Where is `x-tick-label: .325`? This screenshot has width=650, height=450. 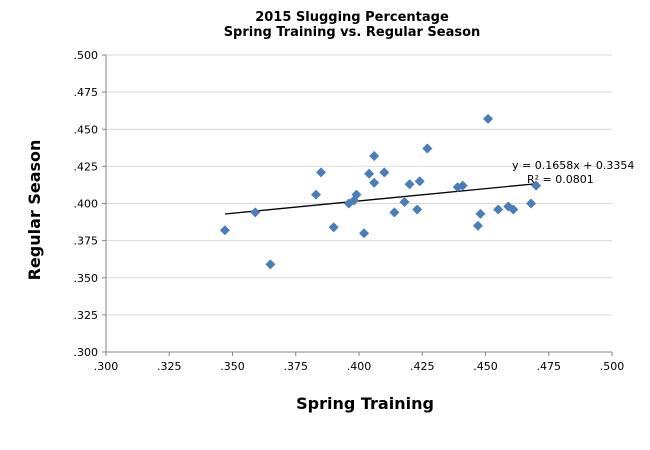 x-tick-label: .325 is located at coordinates (169, 366).